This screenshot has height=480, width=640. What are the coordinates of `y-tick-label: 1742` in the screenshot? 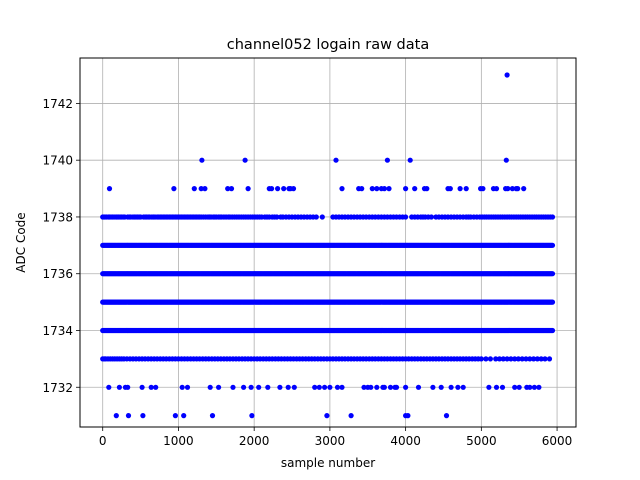 It's located at (57, 104).